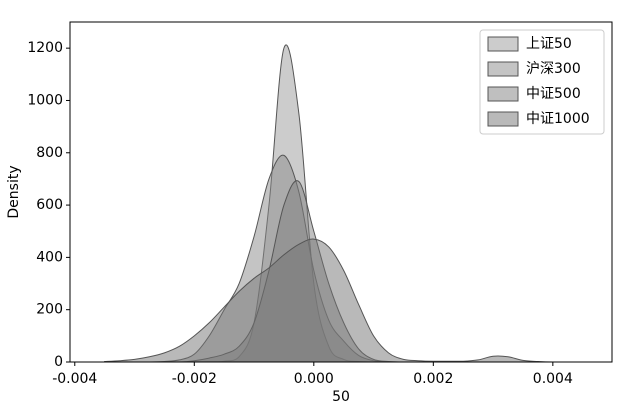 The image size is (620, 410). What do you see at coordinates (74, 379) in the screenshot?
I see `x-tick-label: -0.004` at bounding box center [74, 379].